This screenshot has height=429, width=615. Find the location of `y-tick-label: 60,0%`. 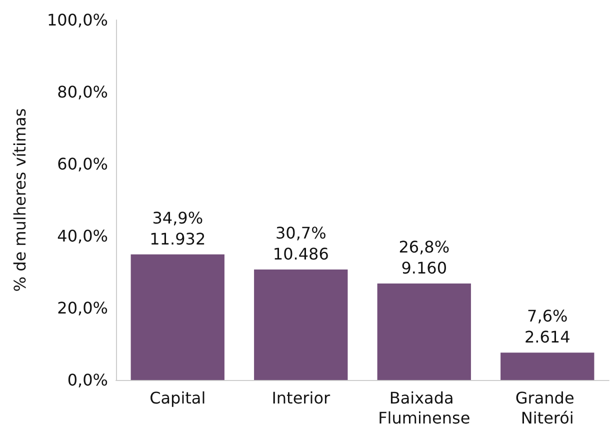

y-tick-label: 60,0% is located at coordinates (82, 164).